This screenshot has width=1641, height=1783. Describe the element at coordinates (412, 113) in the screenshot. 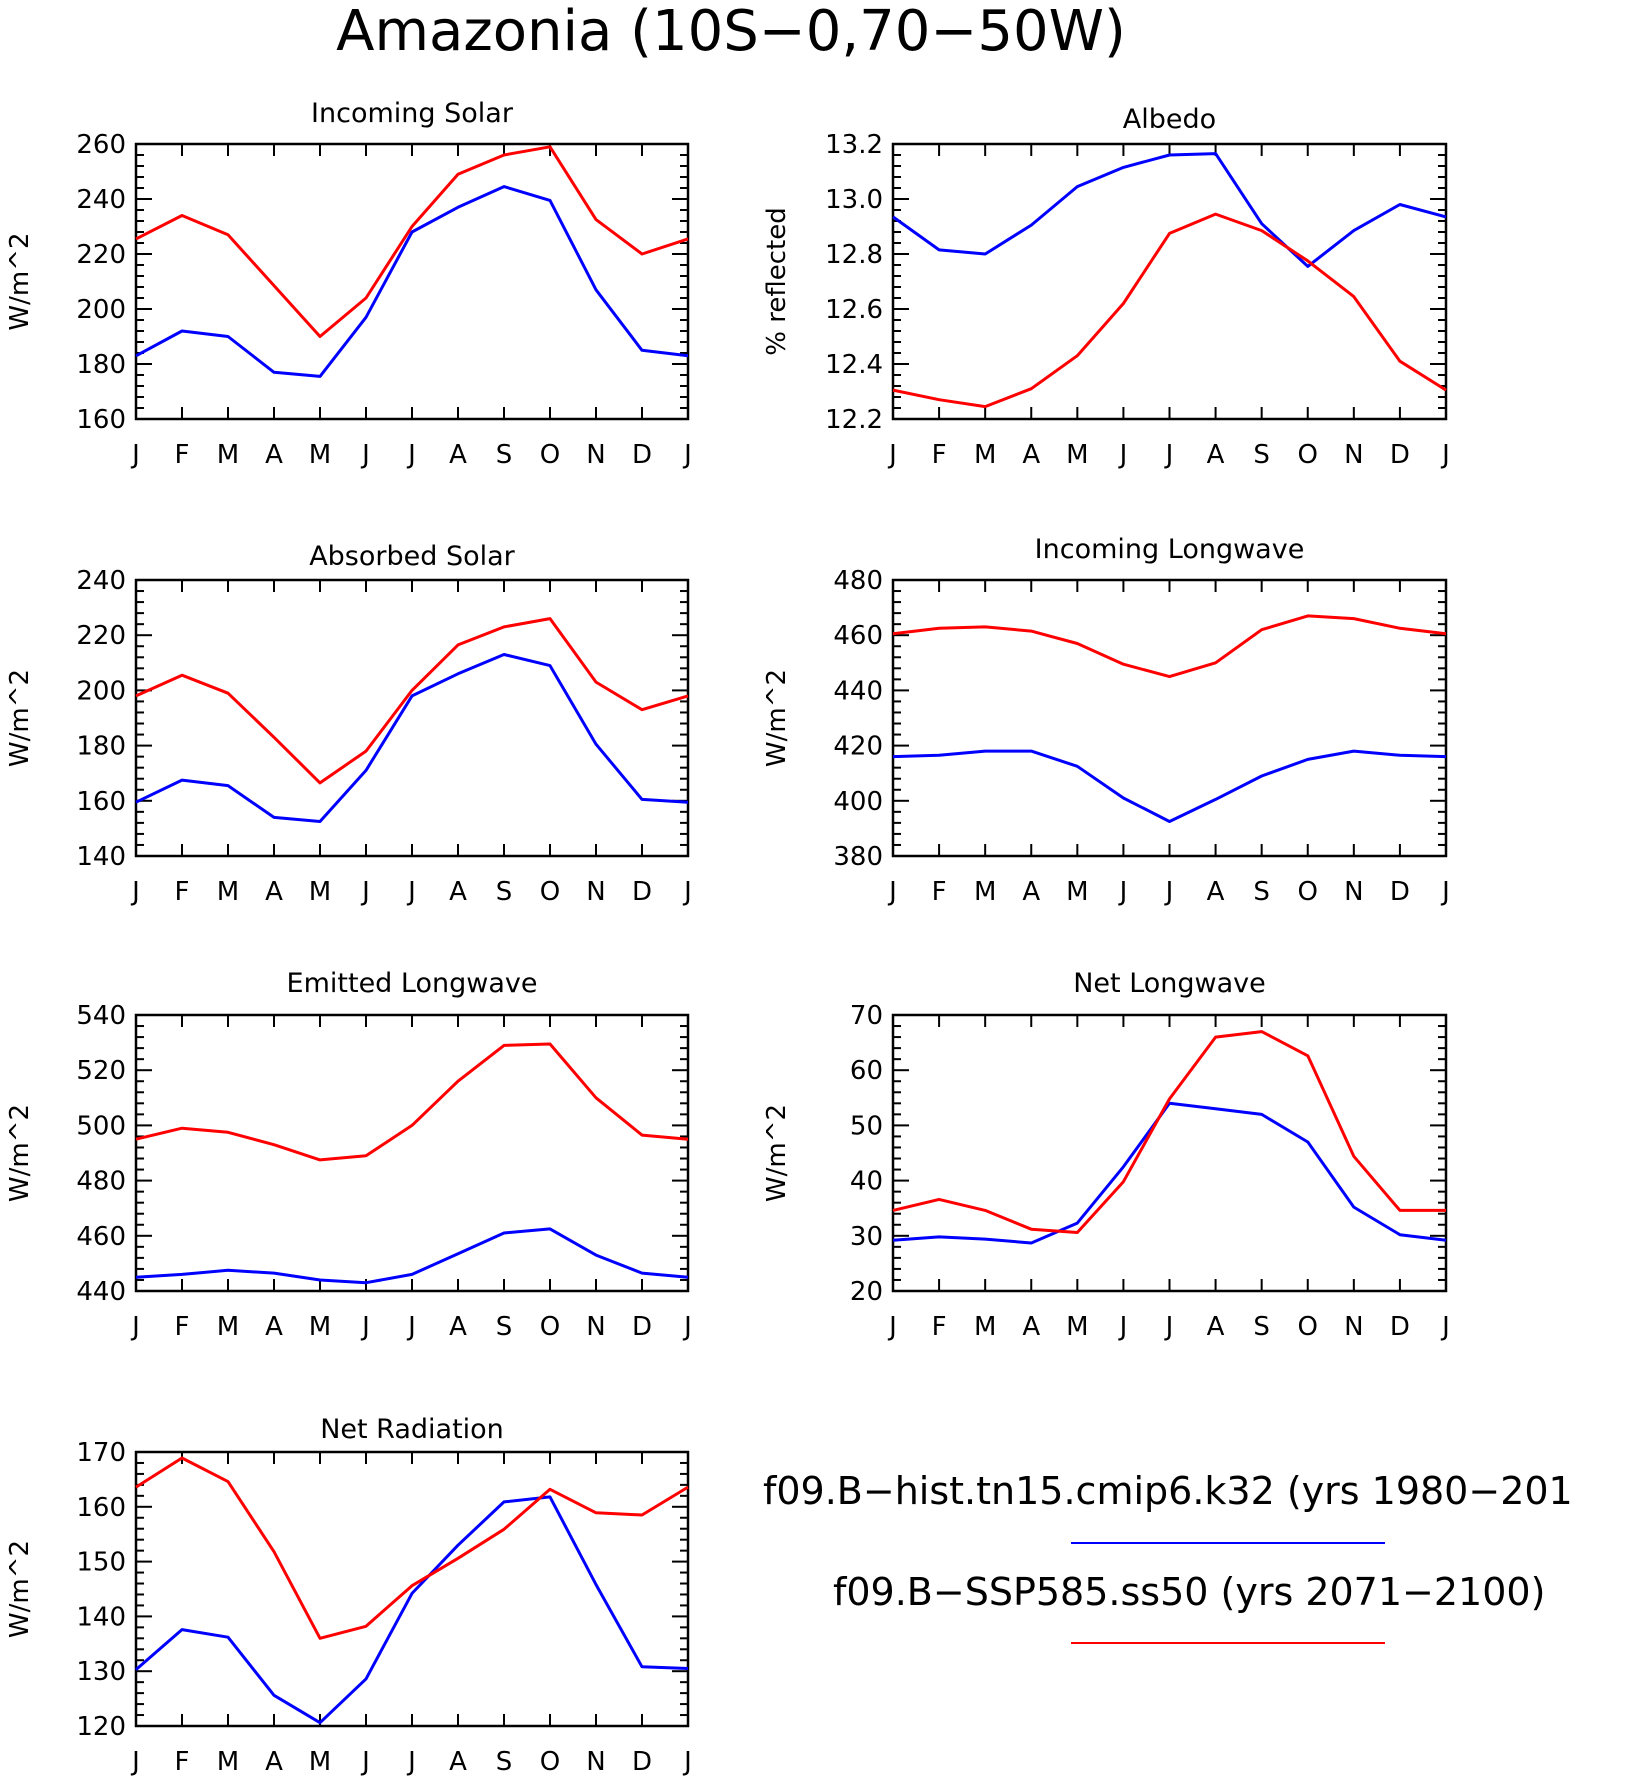

I see `panel-title: Incoming Solar` at that location.